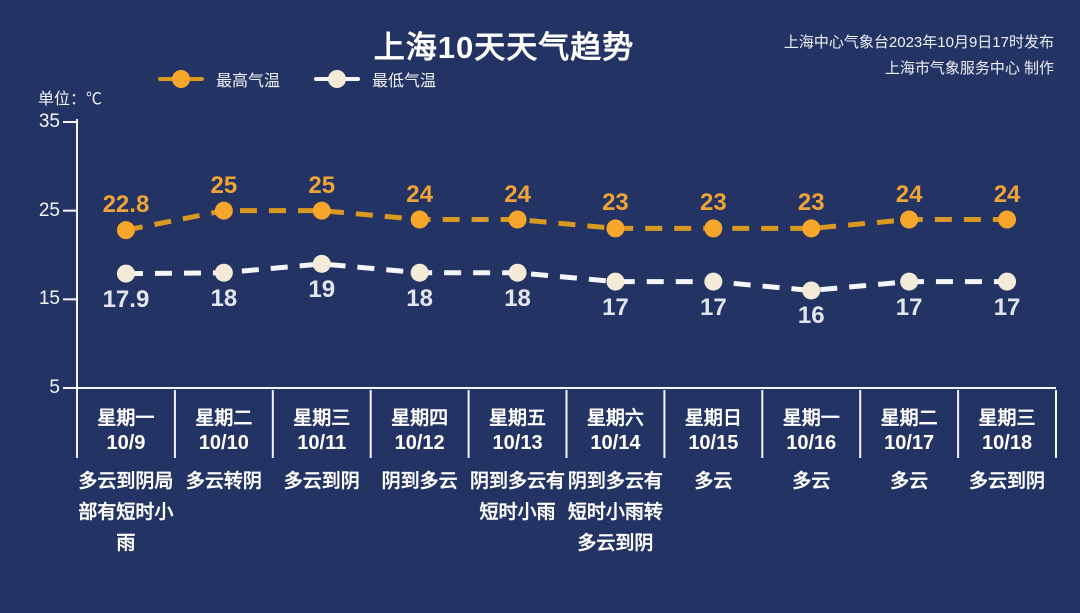 This screenshot has width=1080, height=613. I want to click on weekday-label: 星期六, so click(615, 418).